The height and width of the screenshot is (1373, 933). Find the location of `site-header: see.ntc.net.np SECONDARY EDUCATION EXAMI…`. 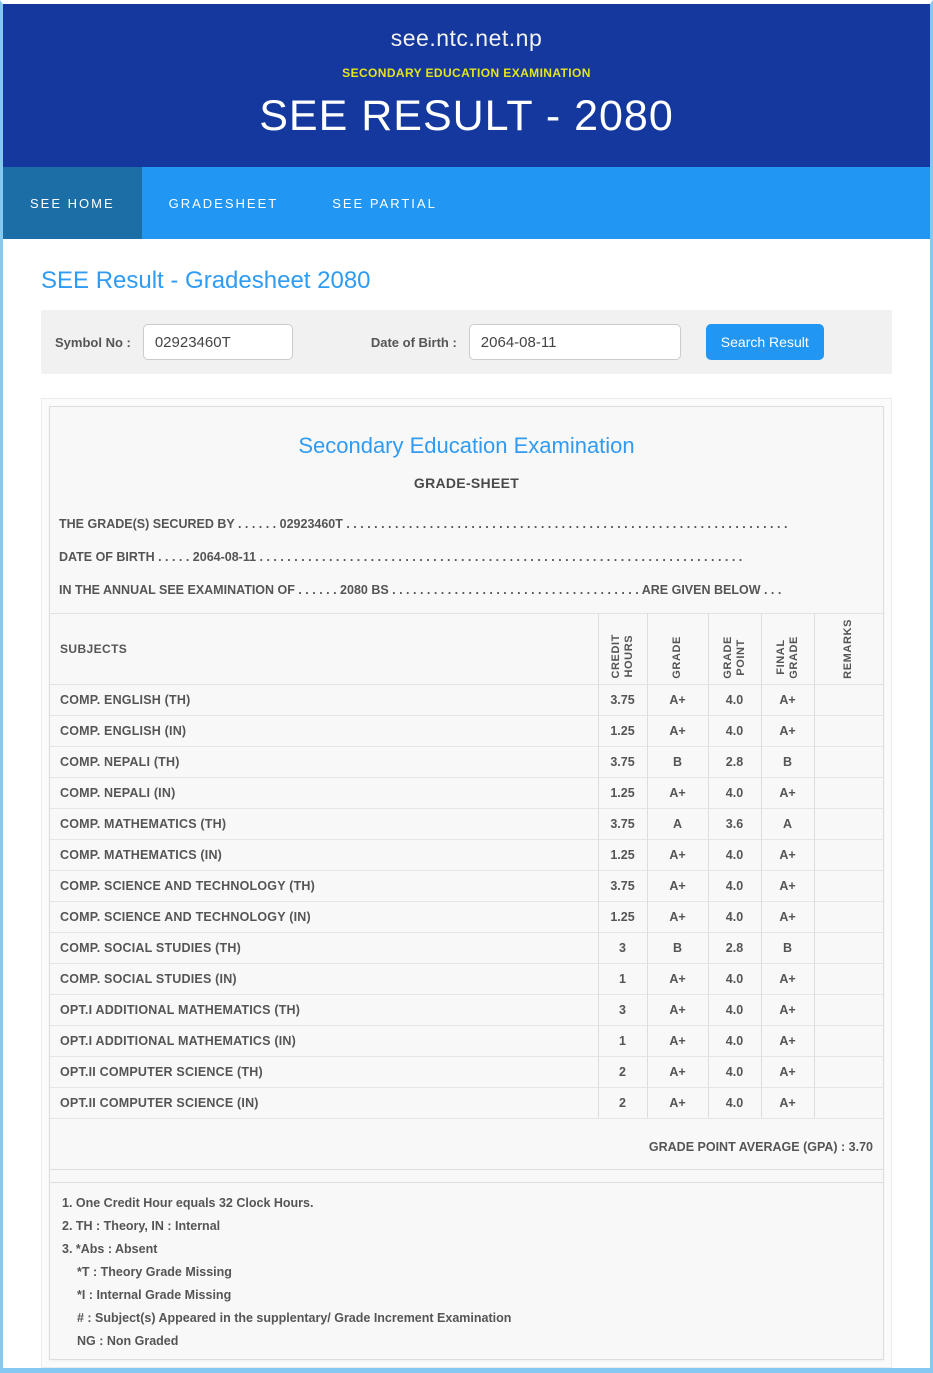

site-header: see.ntc.net.np SECONDARY EDUCATION EXAMI… is located at coordinates (466, 85).